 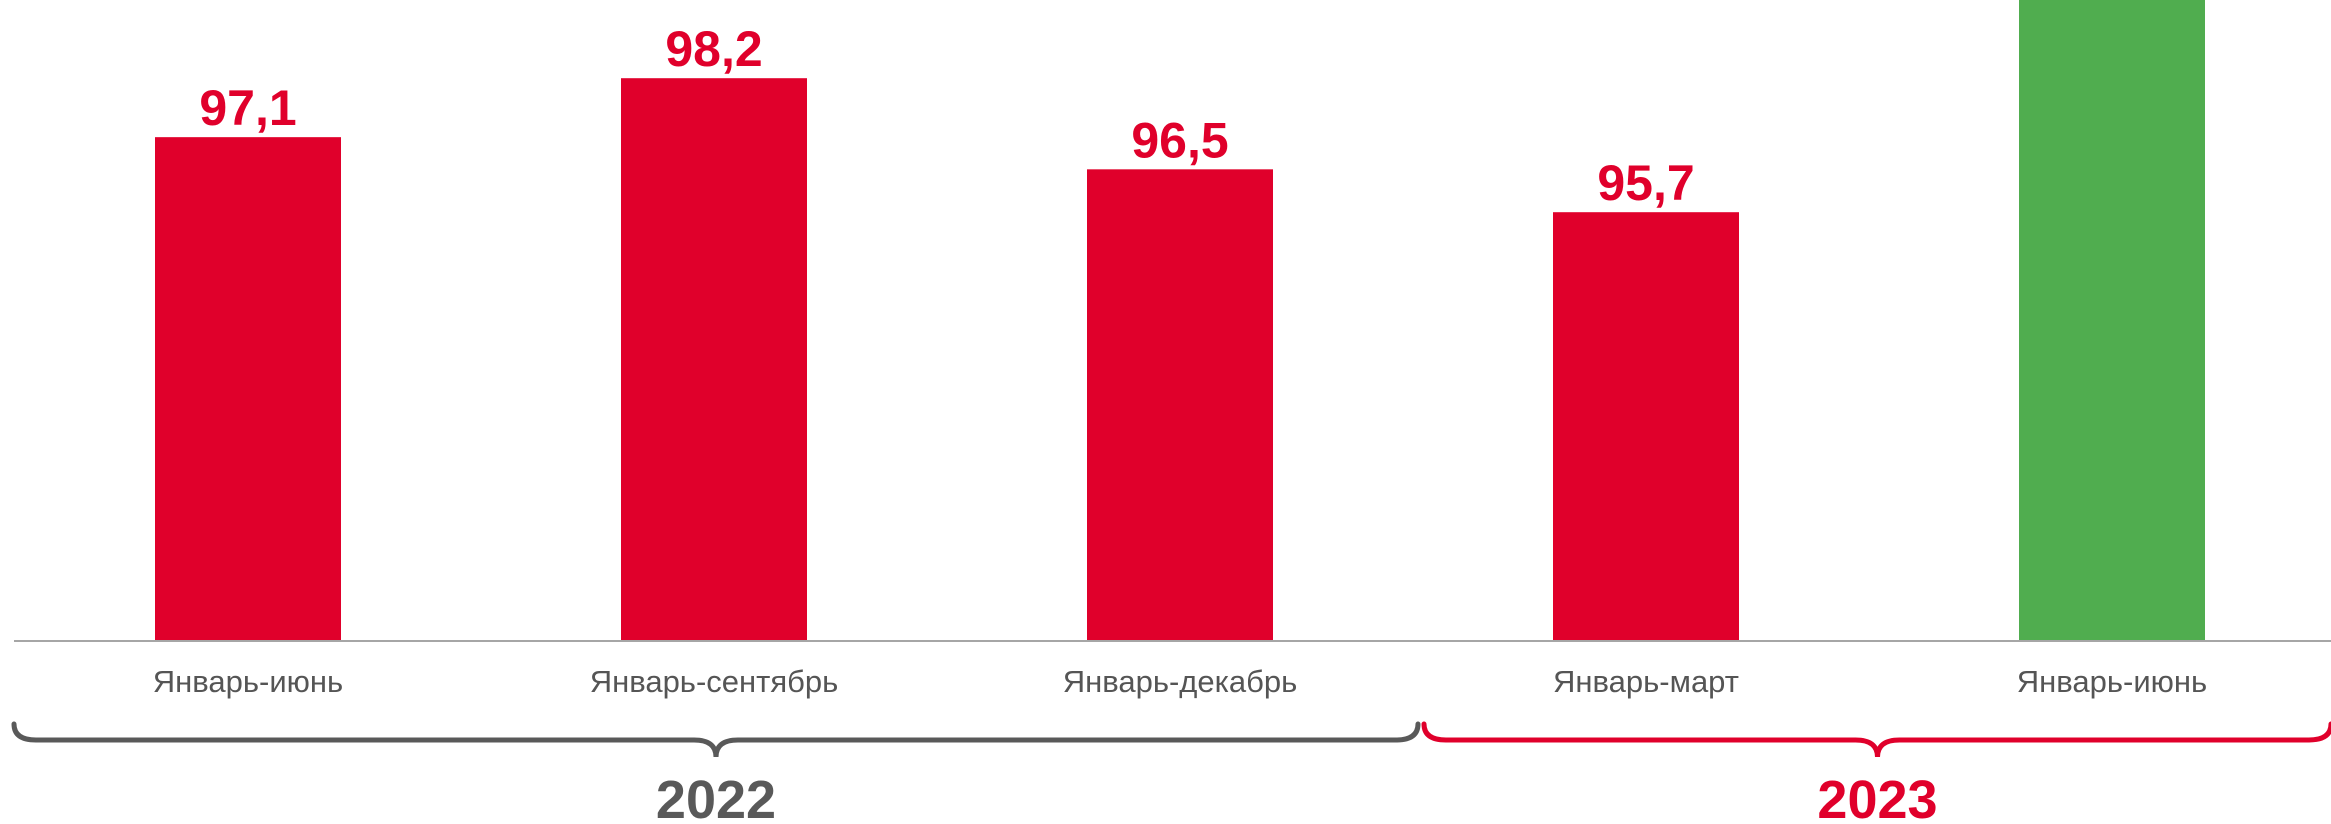 What do you see at coordinates (713, 49) in the screenshot?
I see `value-label-2: 98,2` at bounding box center [713, 49].